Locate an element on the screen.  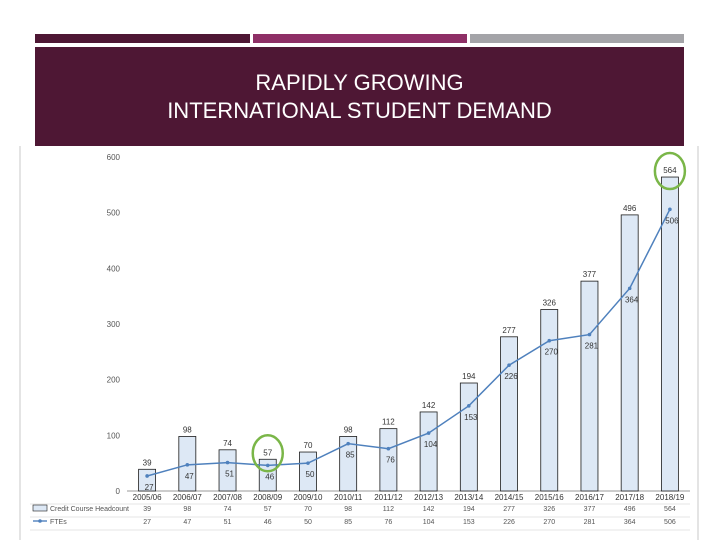
y-tick-label: 600 is located at coordinates (114, 157).